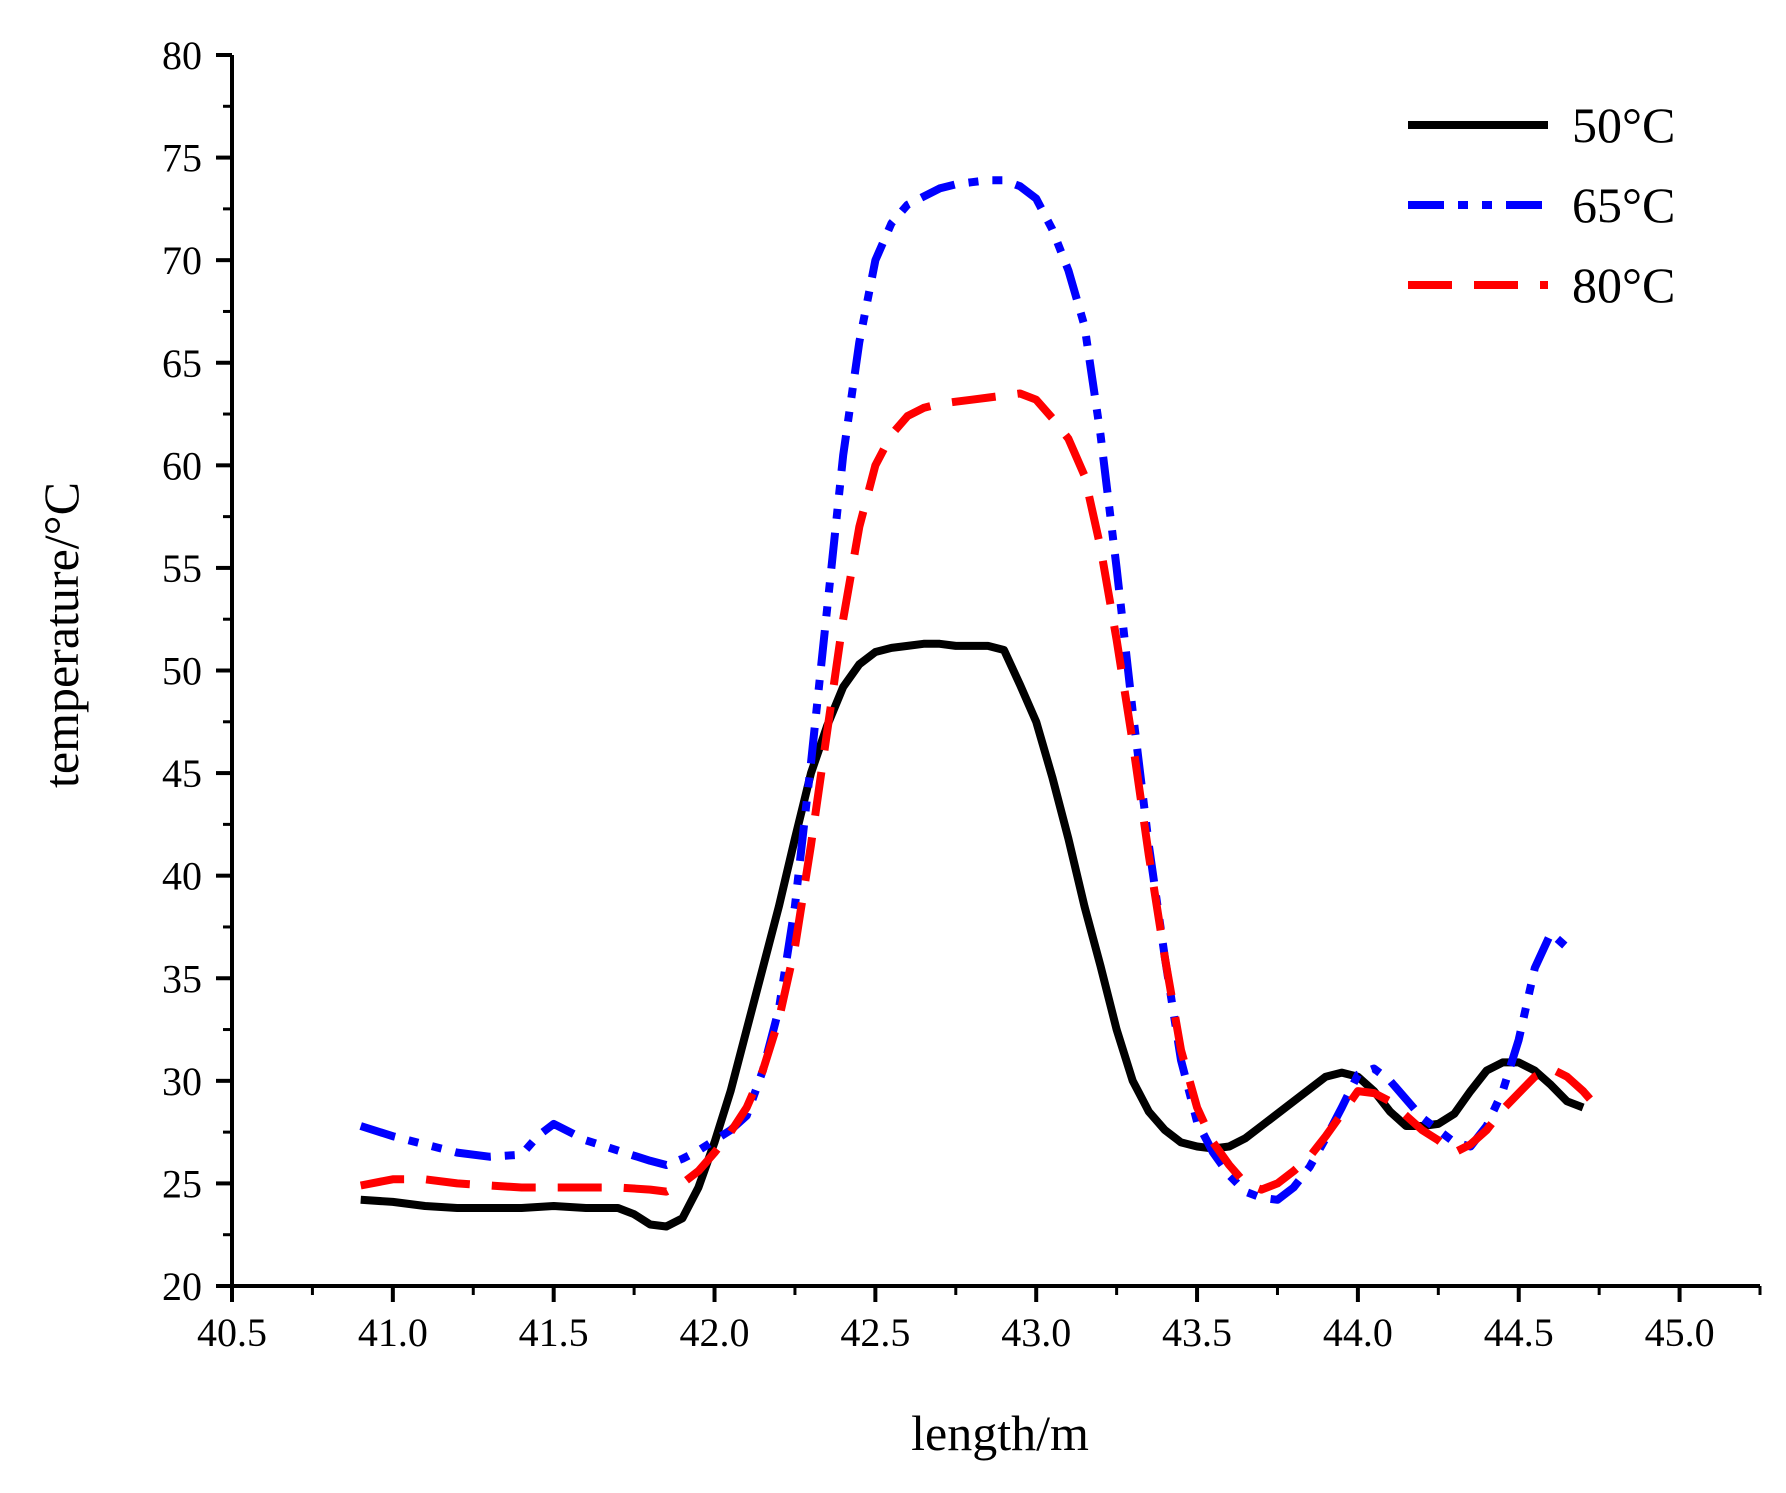 The image size is (1786, 1493). What do you see at coordinates (182, 1081) in the screenshot?
I see `y-tick-label: 30` at bounding box center [182, 1081].